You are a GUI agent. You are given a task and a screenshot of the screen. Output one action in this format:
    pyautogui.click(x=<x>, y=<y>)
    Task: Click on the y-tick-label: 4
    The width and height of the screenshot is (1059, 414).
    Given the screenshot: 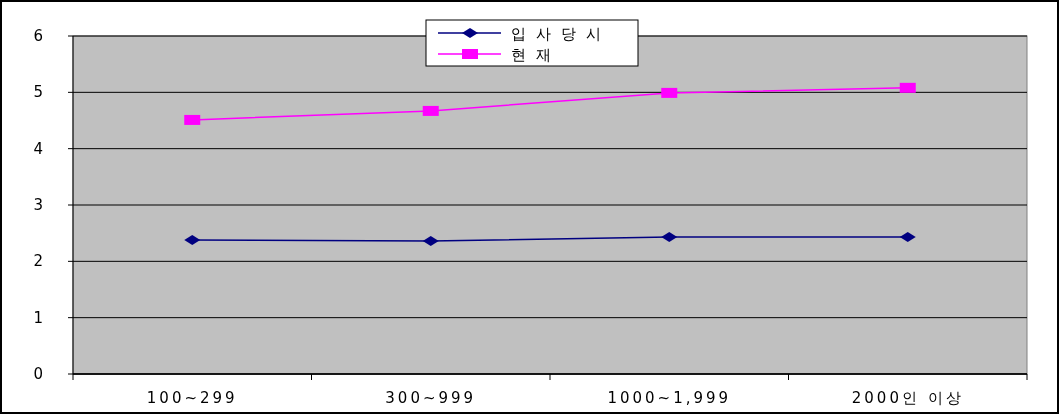 What is the action you would take?
    pyautogui.click(x=39, y=148)
    